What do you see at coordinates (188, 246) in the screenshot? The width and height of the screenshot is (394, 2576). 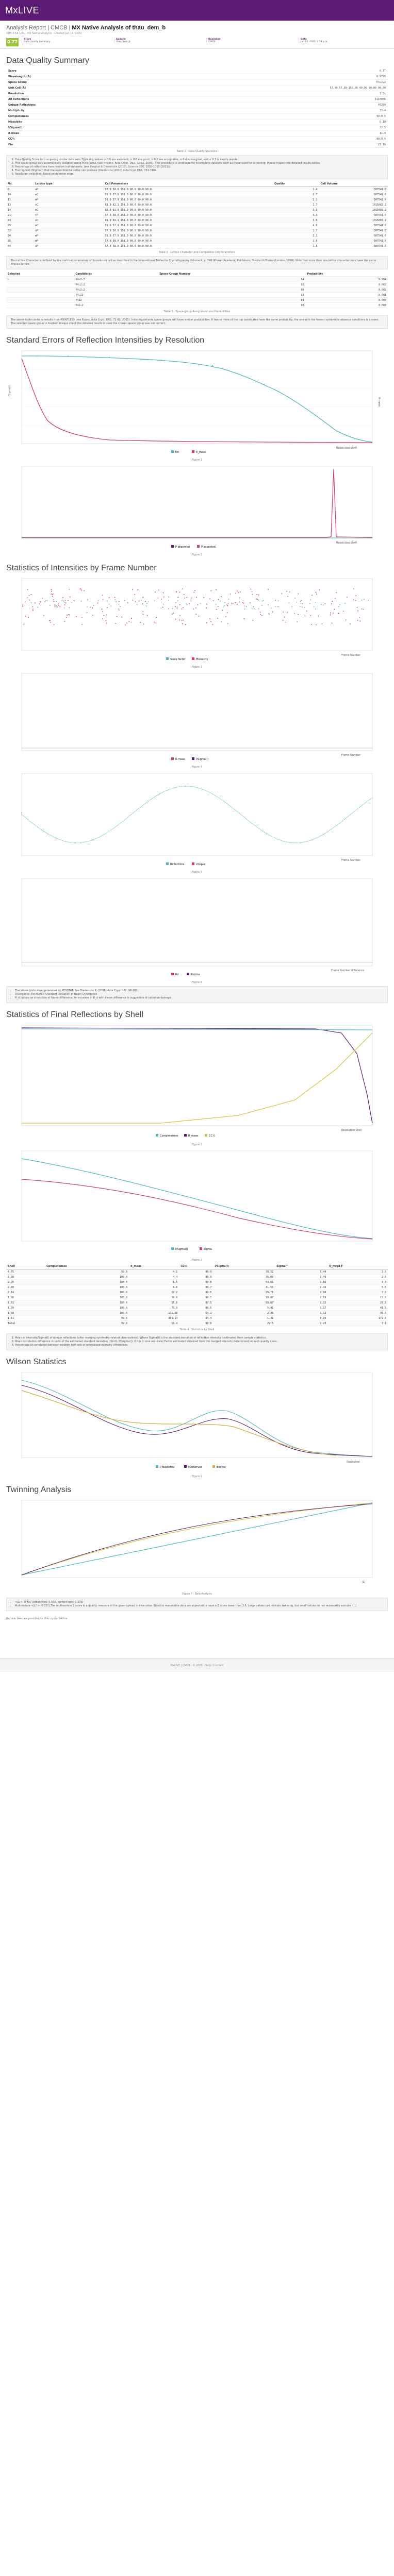 I see `table-cell: 57.9 58.0 151.0 90.0 90.0 90.0` at bounding box center [188, 246].